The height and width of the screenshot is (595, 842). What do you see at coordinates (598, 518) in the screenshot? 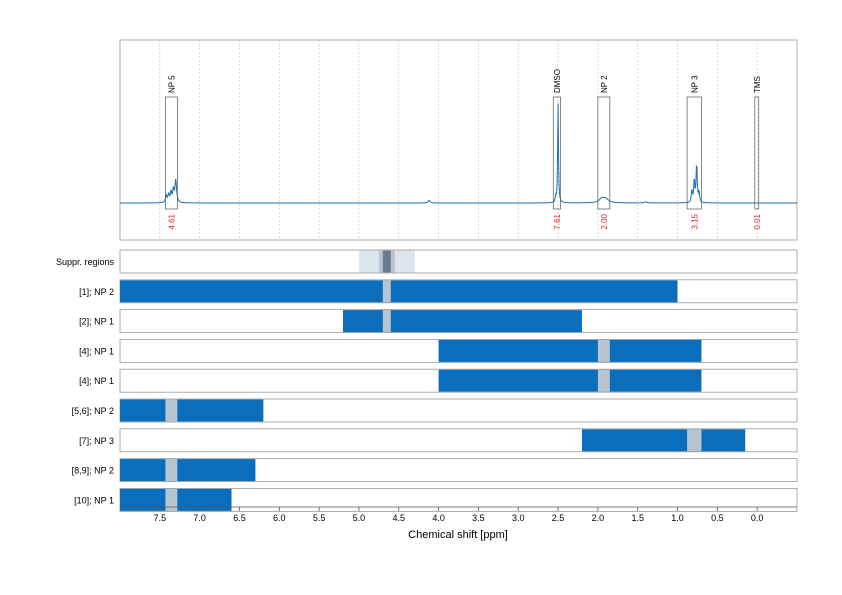
I see `x-tick-label: 2.0` at bounding box center [598, 518].